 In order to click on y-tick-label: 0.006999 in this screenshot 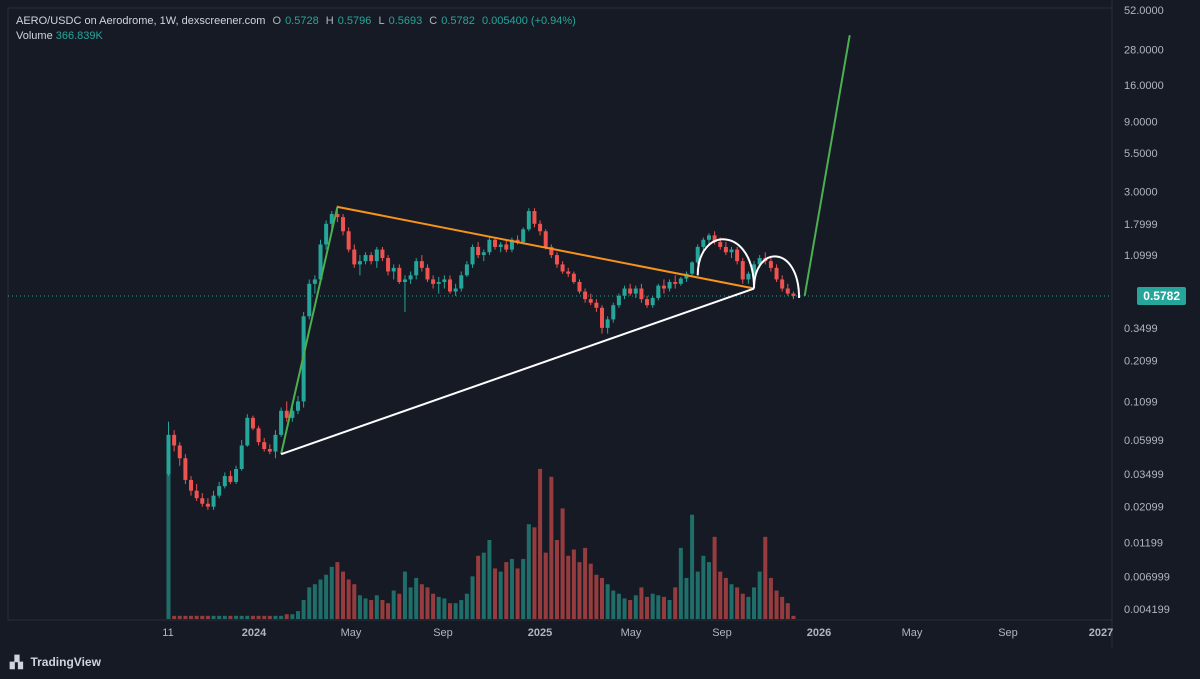, I will do `click(1147, 578)`.